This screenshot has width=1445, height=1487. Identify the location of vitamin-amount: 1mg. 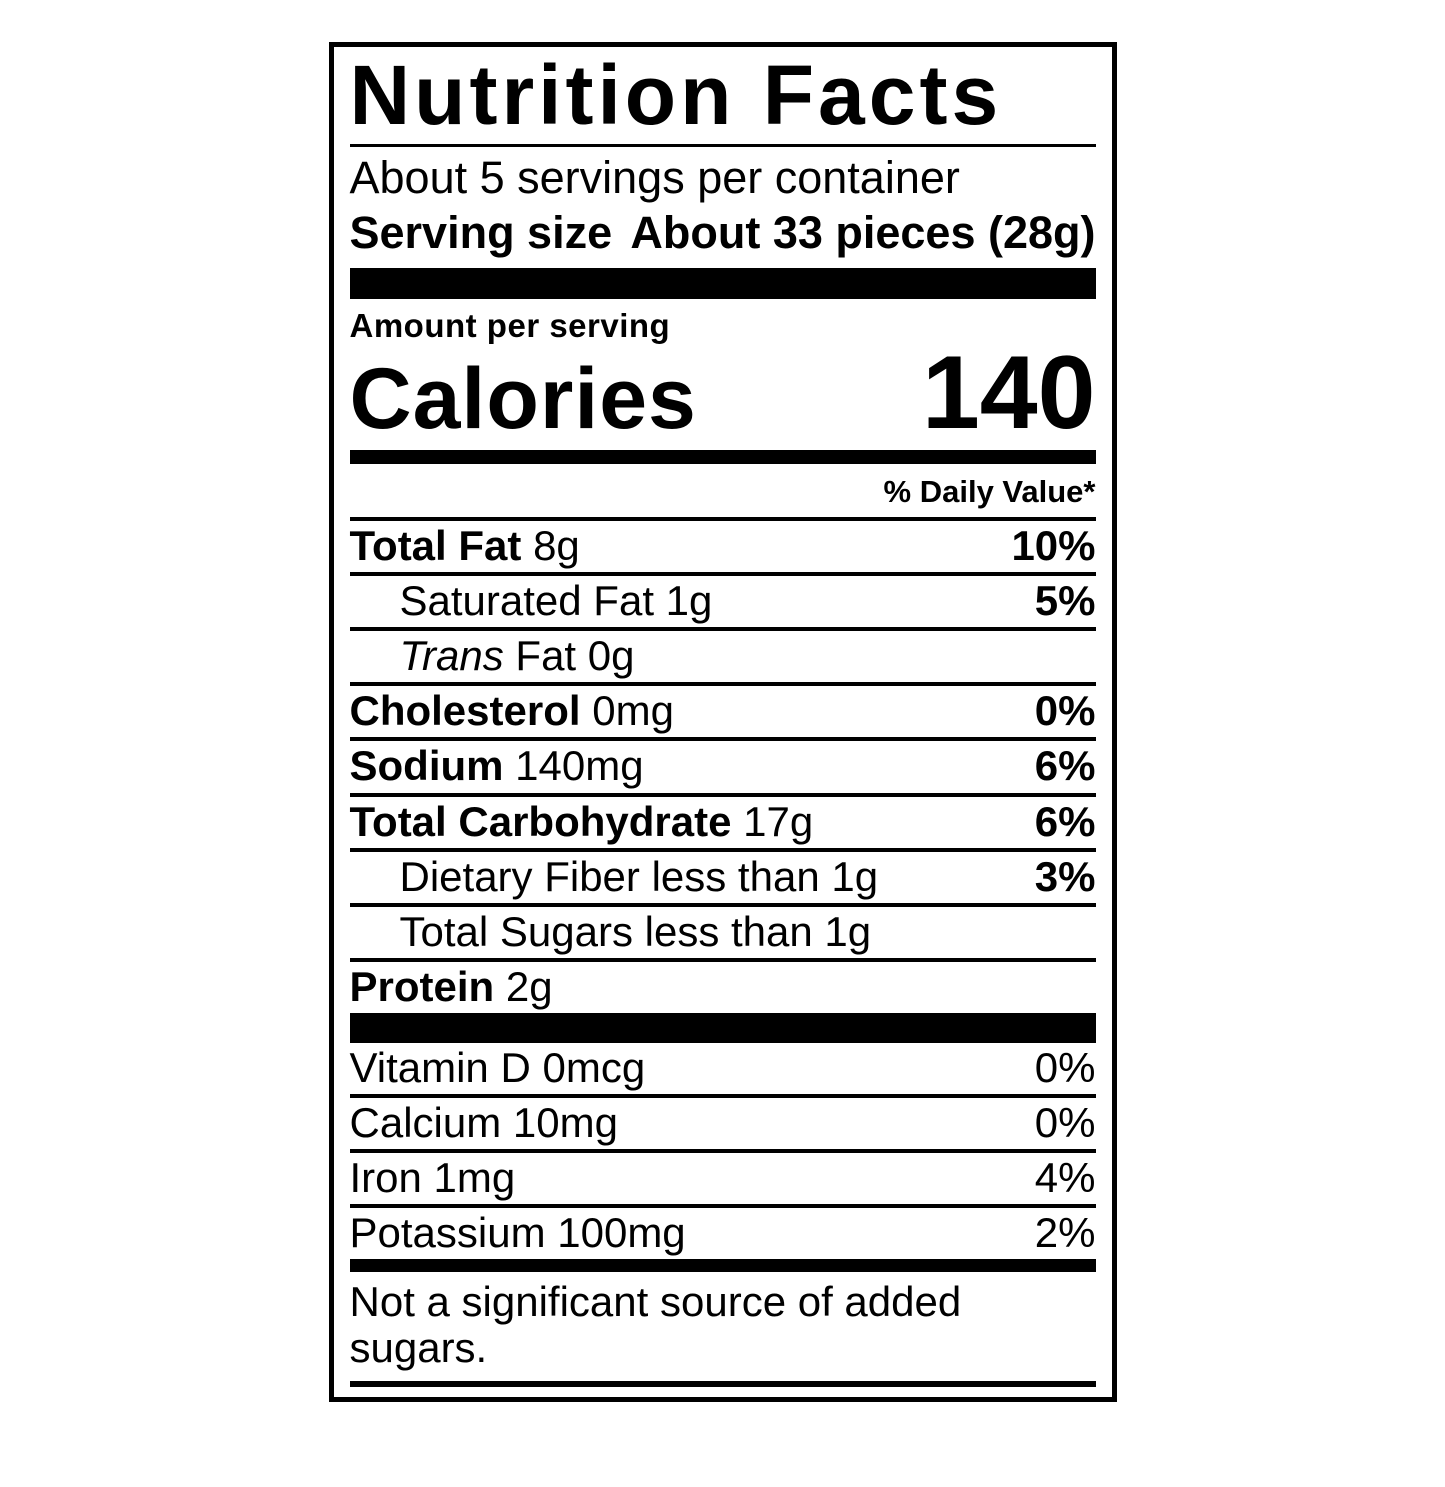
(474, 1178).